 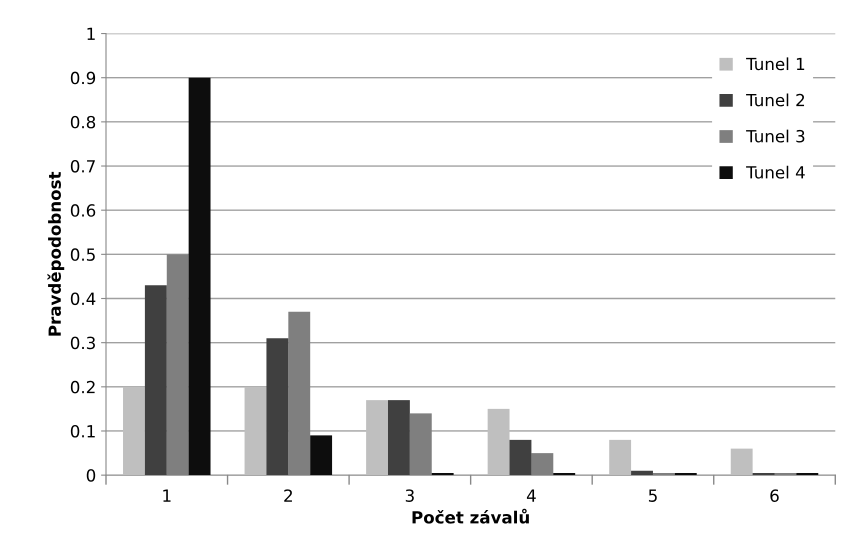 What do you see at coordinates (82, 343) in the screenshot?
I see `y-tick-label: 0.3` at bounding box center [82, 343].